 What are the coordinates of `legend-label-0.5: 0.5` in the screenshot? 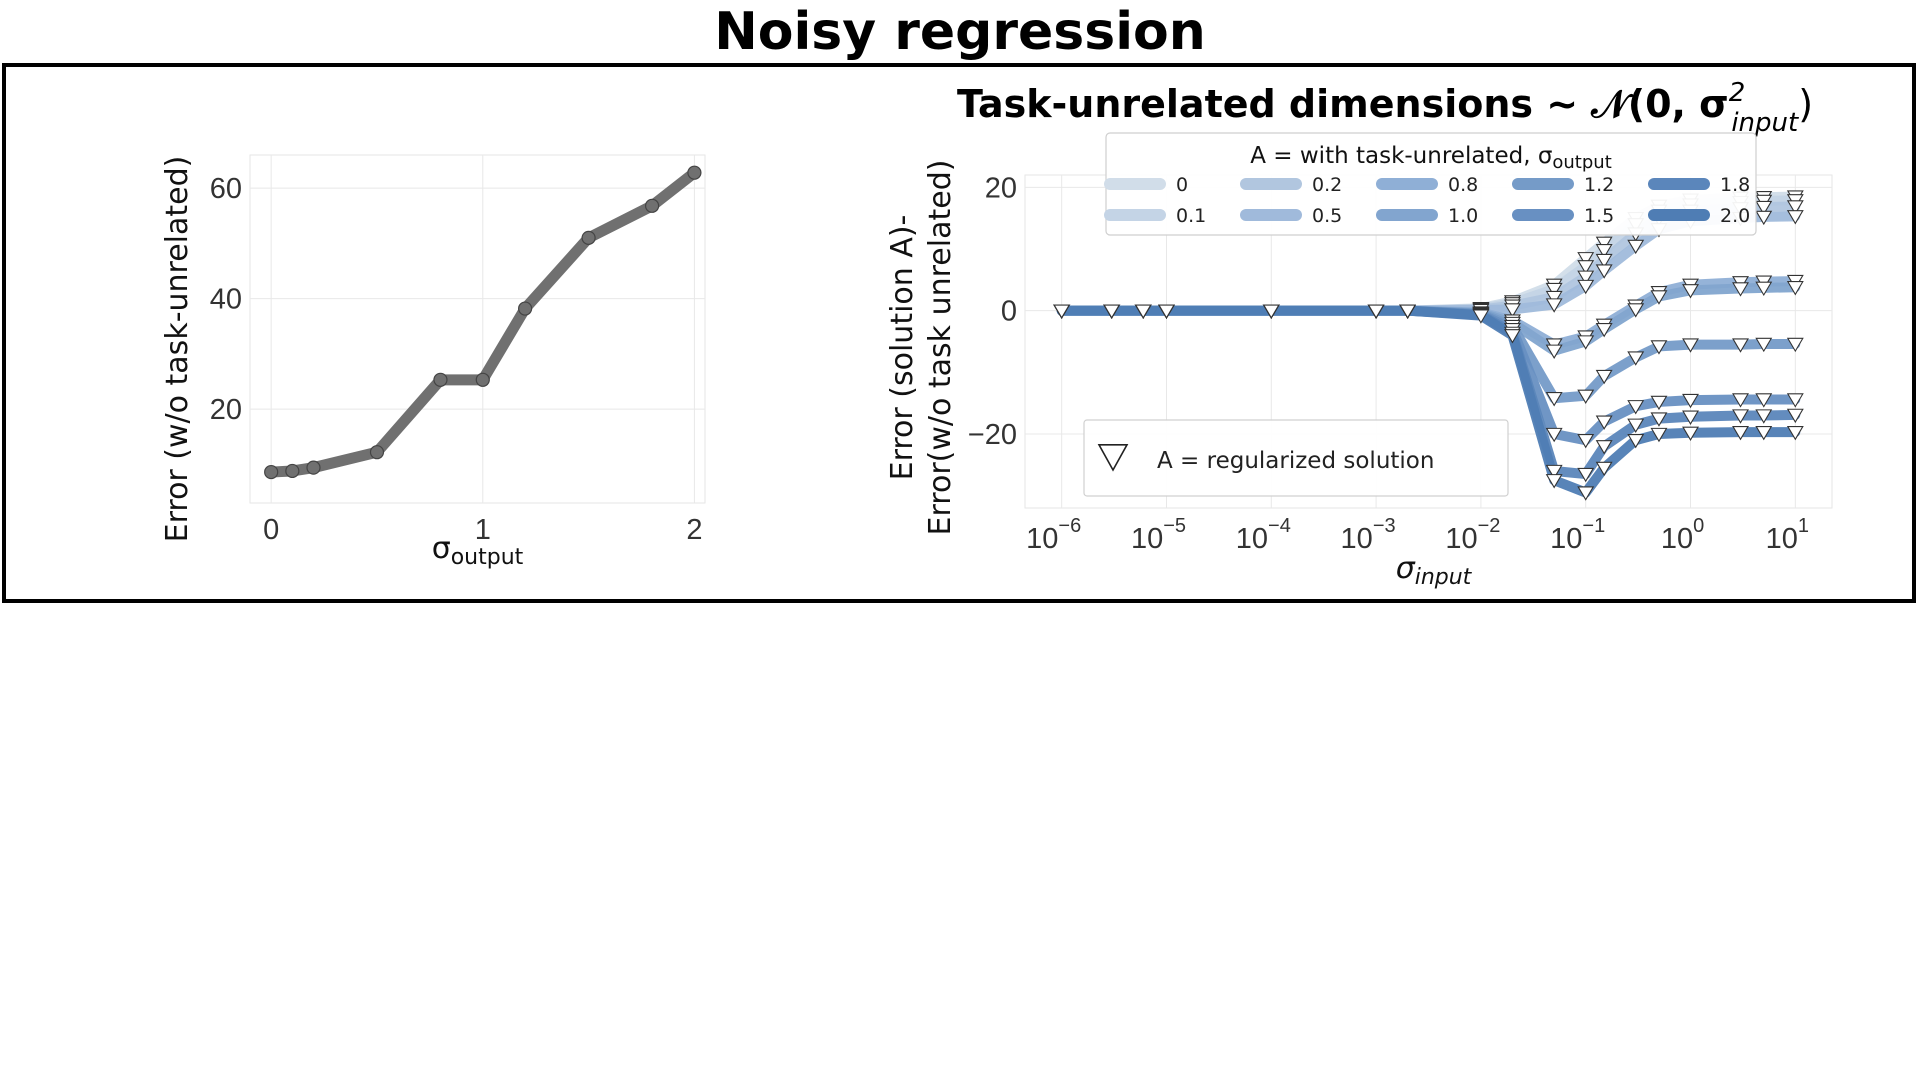 It's located at (1327, 216).